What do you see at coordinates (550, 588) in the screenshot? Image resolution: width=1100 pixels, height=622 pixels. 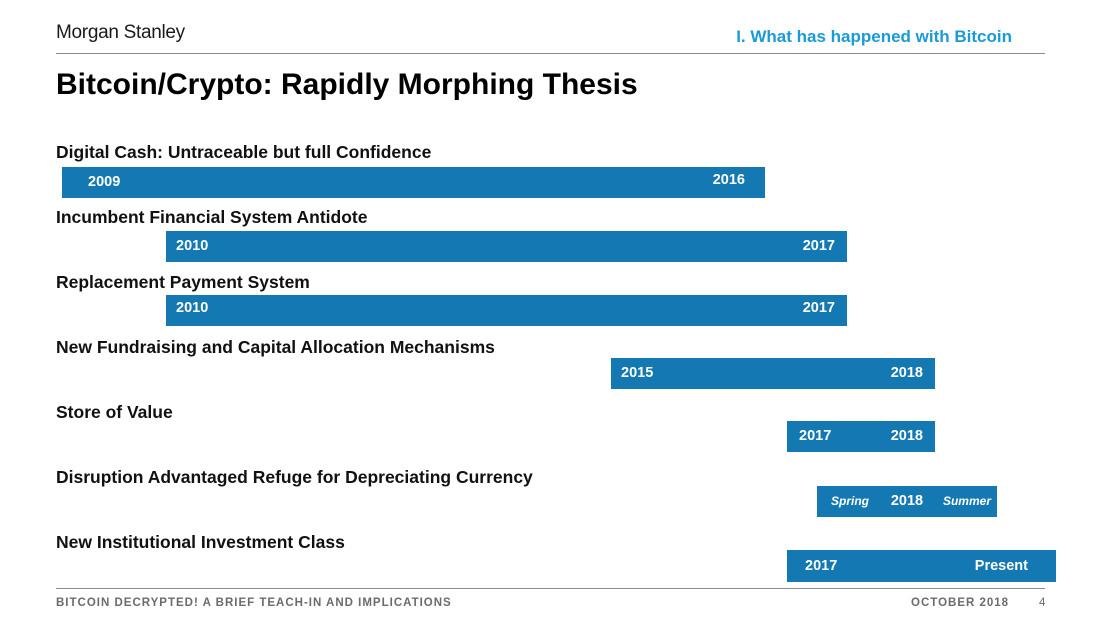 I see `bottom-divider` at bounding box center [550, 588].